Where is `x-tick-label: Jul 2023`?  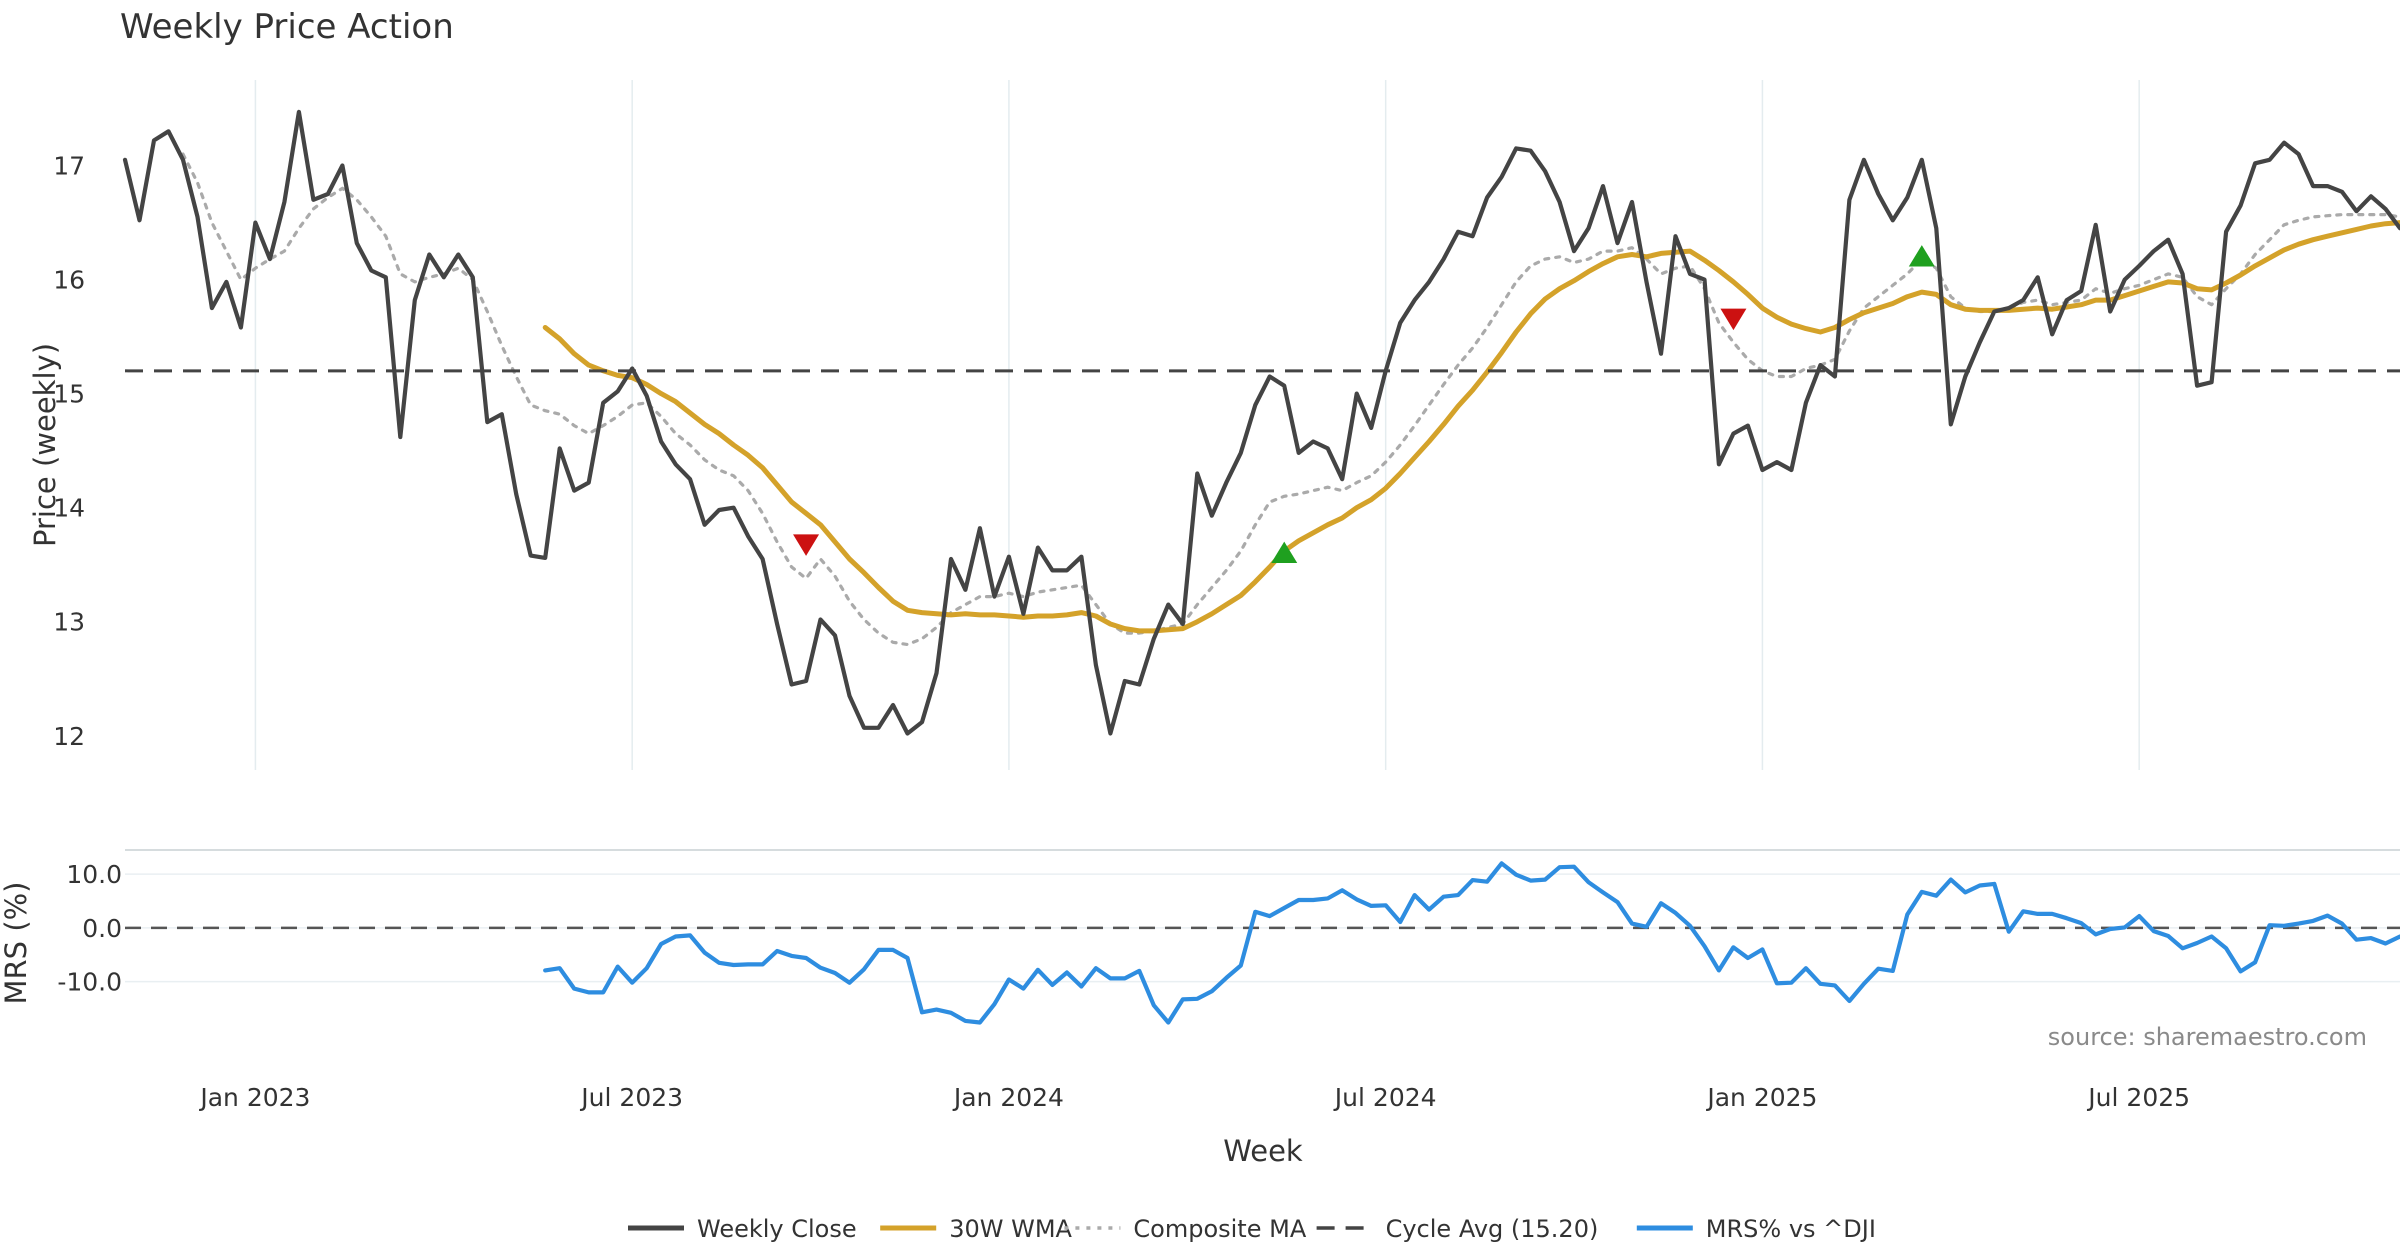
x-tick-label: Jul 2023 is located at coordinates (631, 1097).